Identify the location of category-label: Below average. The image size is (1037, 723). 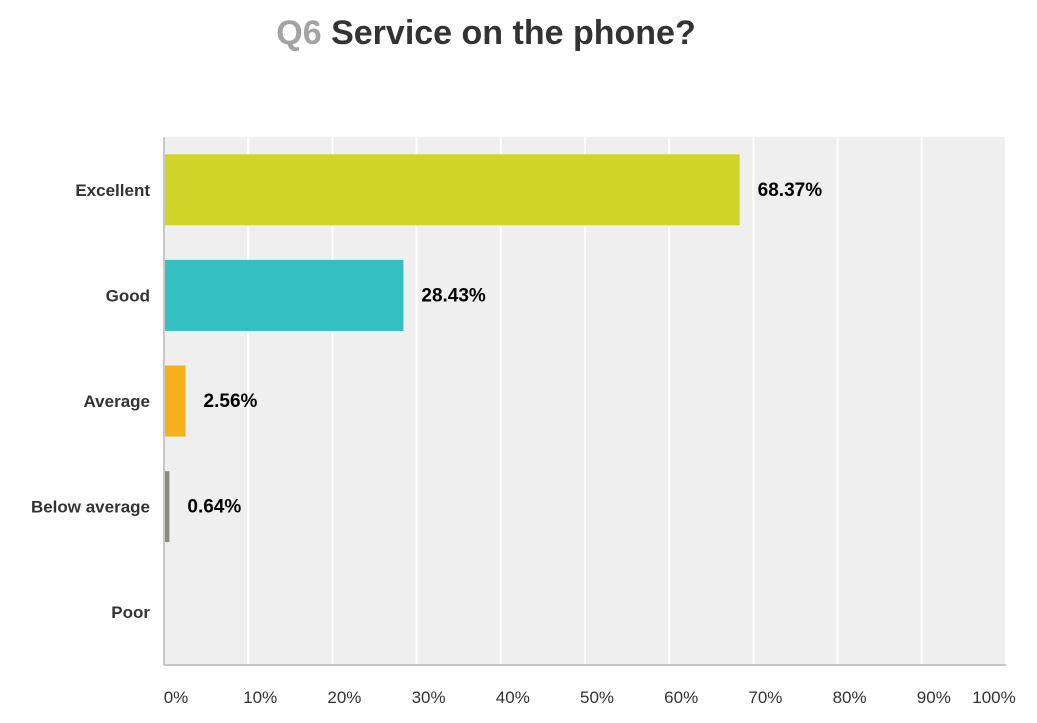
(90, 507).